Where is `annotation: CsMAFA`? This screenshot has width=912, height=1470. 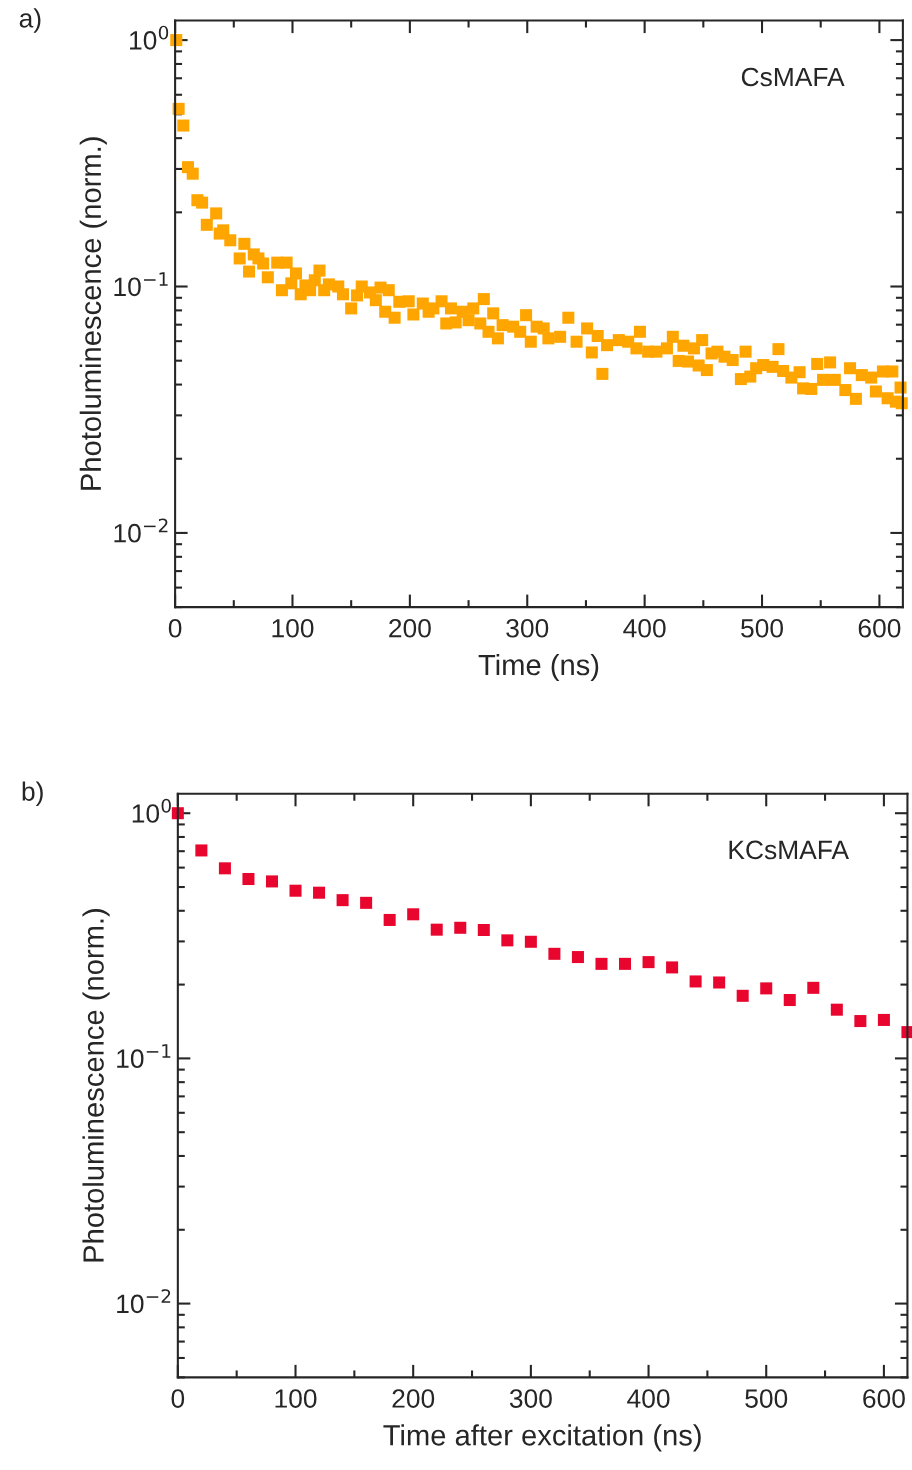
annotation: CsMAFA is located at coordinates (793, 77).